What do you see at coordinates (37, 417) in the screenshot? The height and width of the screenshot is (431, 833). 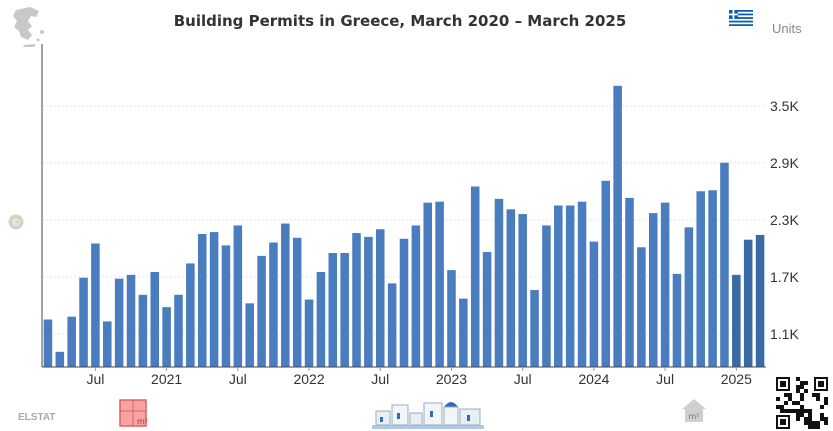 I see `source-label: ELSTAT` at bounding box center [37, 417].